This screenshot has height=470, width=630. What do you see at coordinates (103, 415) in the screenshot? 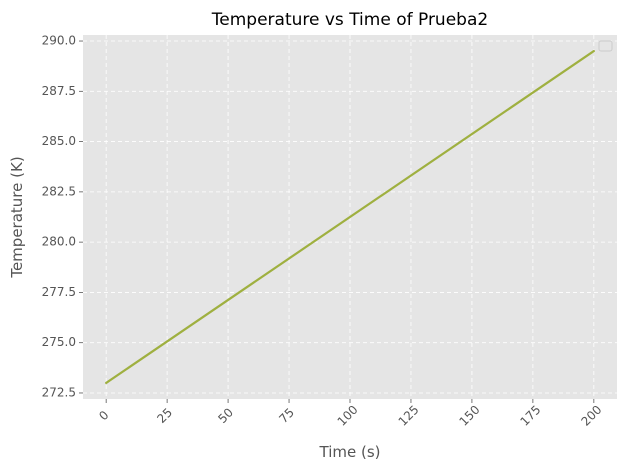
I see `x-tick-label: 0` at bounding box center [103, 415].